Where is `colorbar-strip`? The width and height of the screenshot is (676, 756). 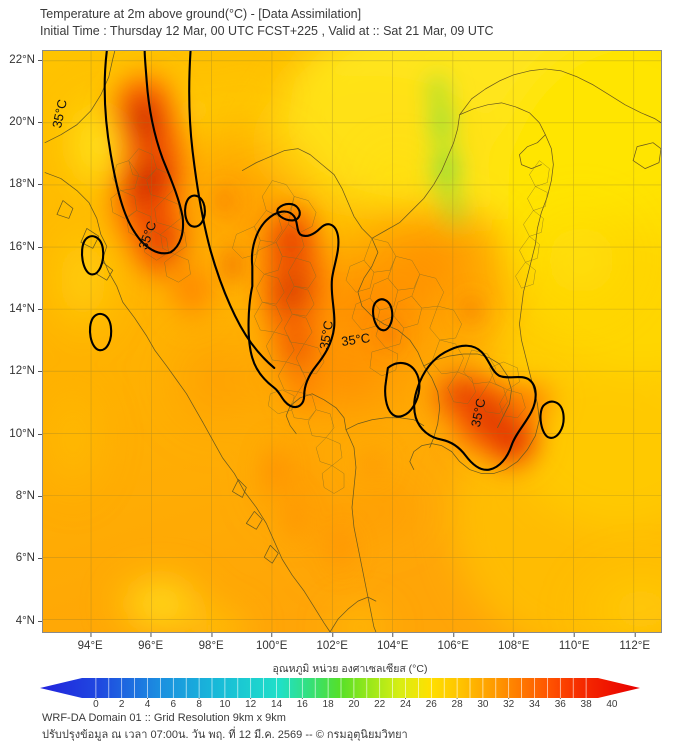
colorbar-strip is located at coordinates (340, 688).